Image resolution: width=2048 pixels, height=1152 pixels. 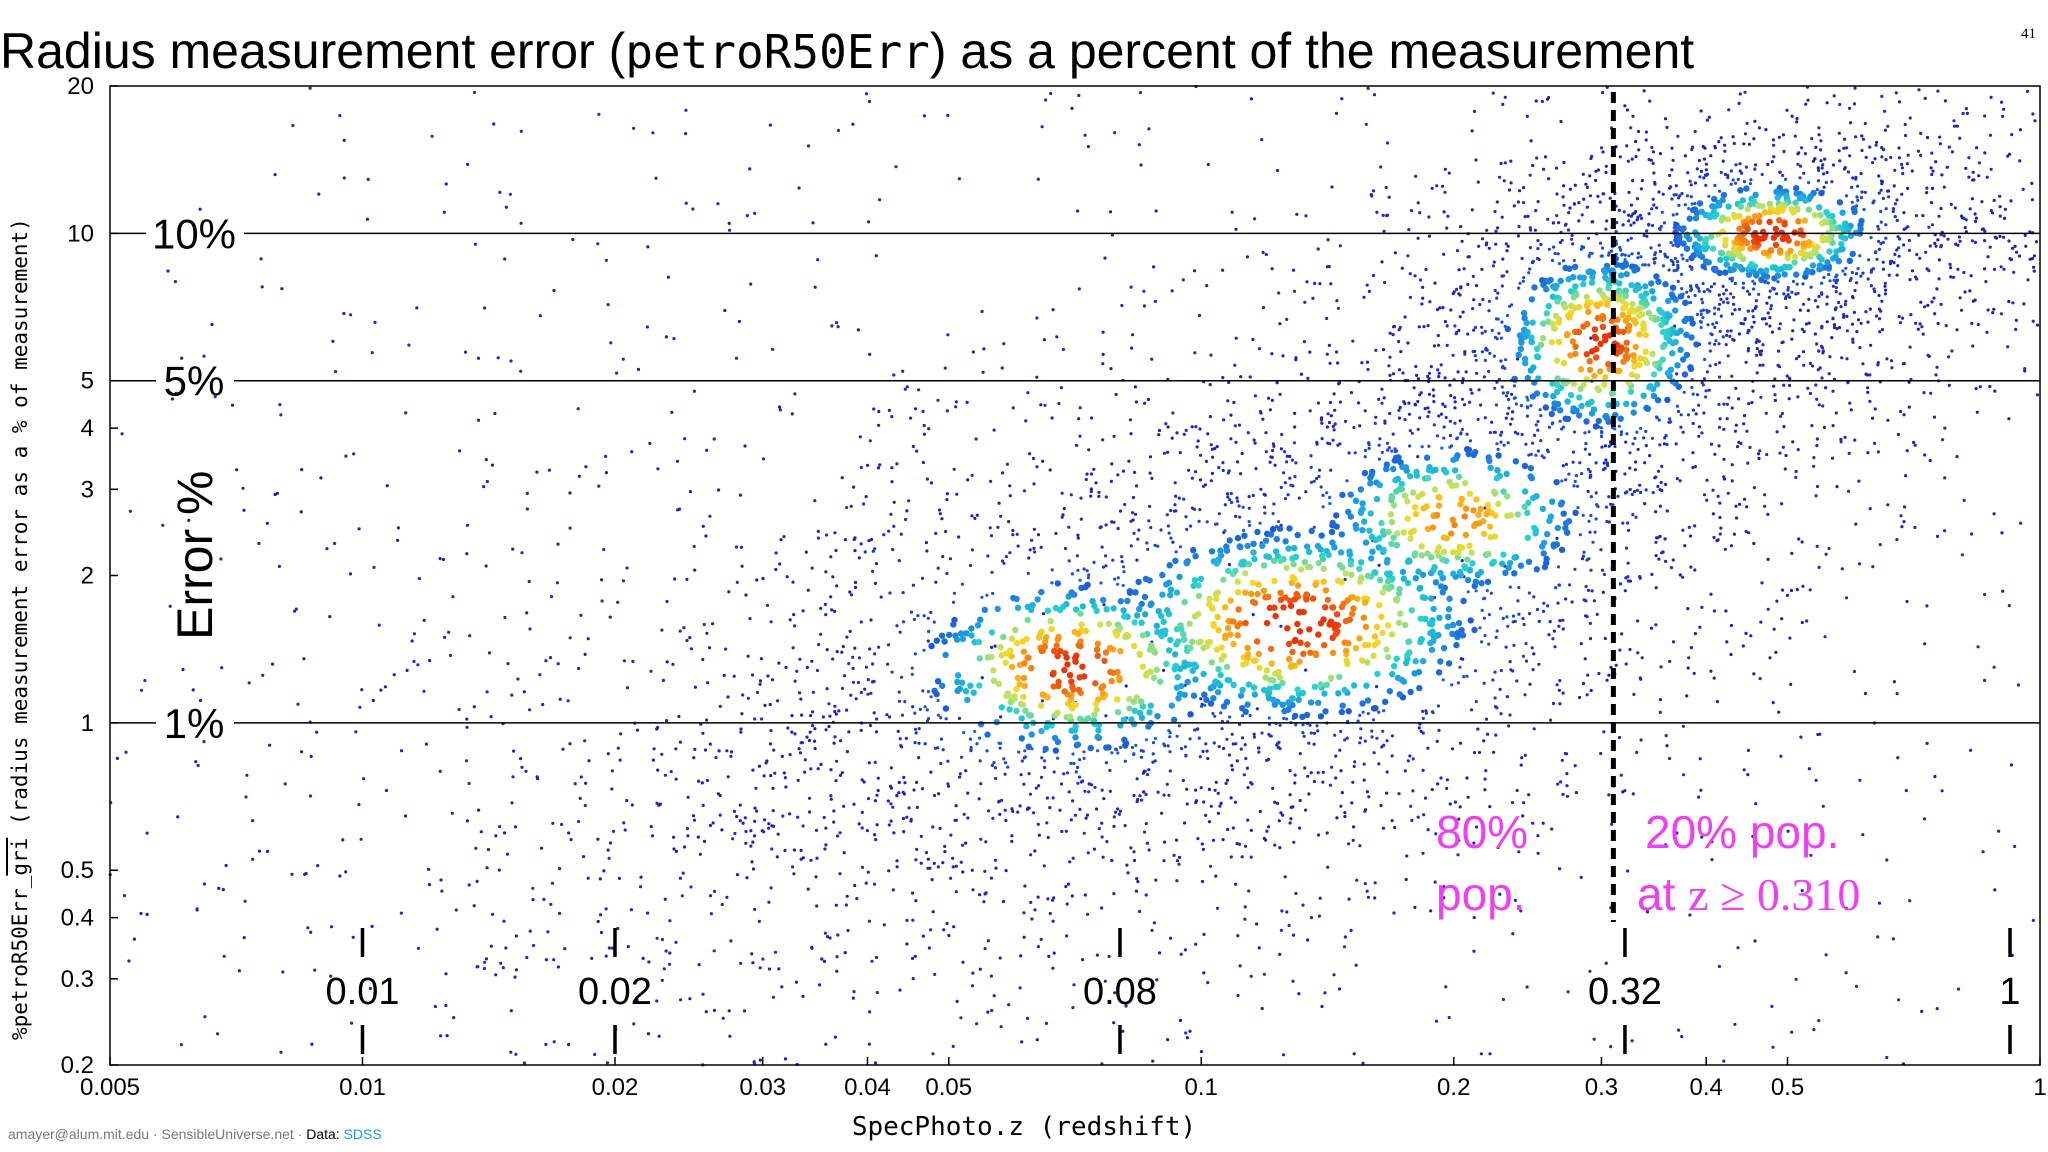 What do you see at coordinates (362, 1134) in the screenshot?
I see `footer-data-source: SDSS` at bounding box center [362, 1134].